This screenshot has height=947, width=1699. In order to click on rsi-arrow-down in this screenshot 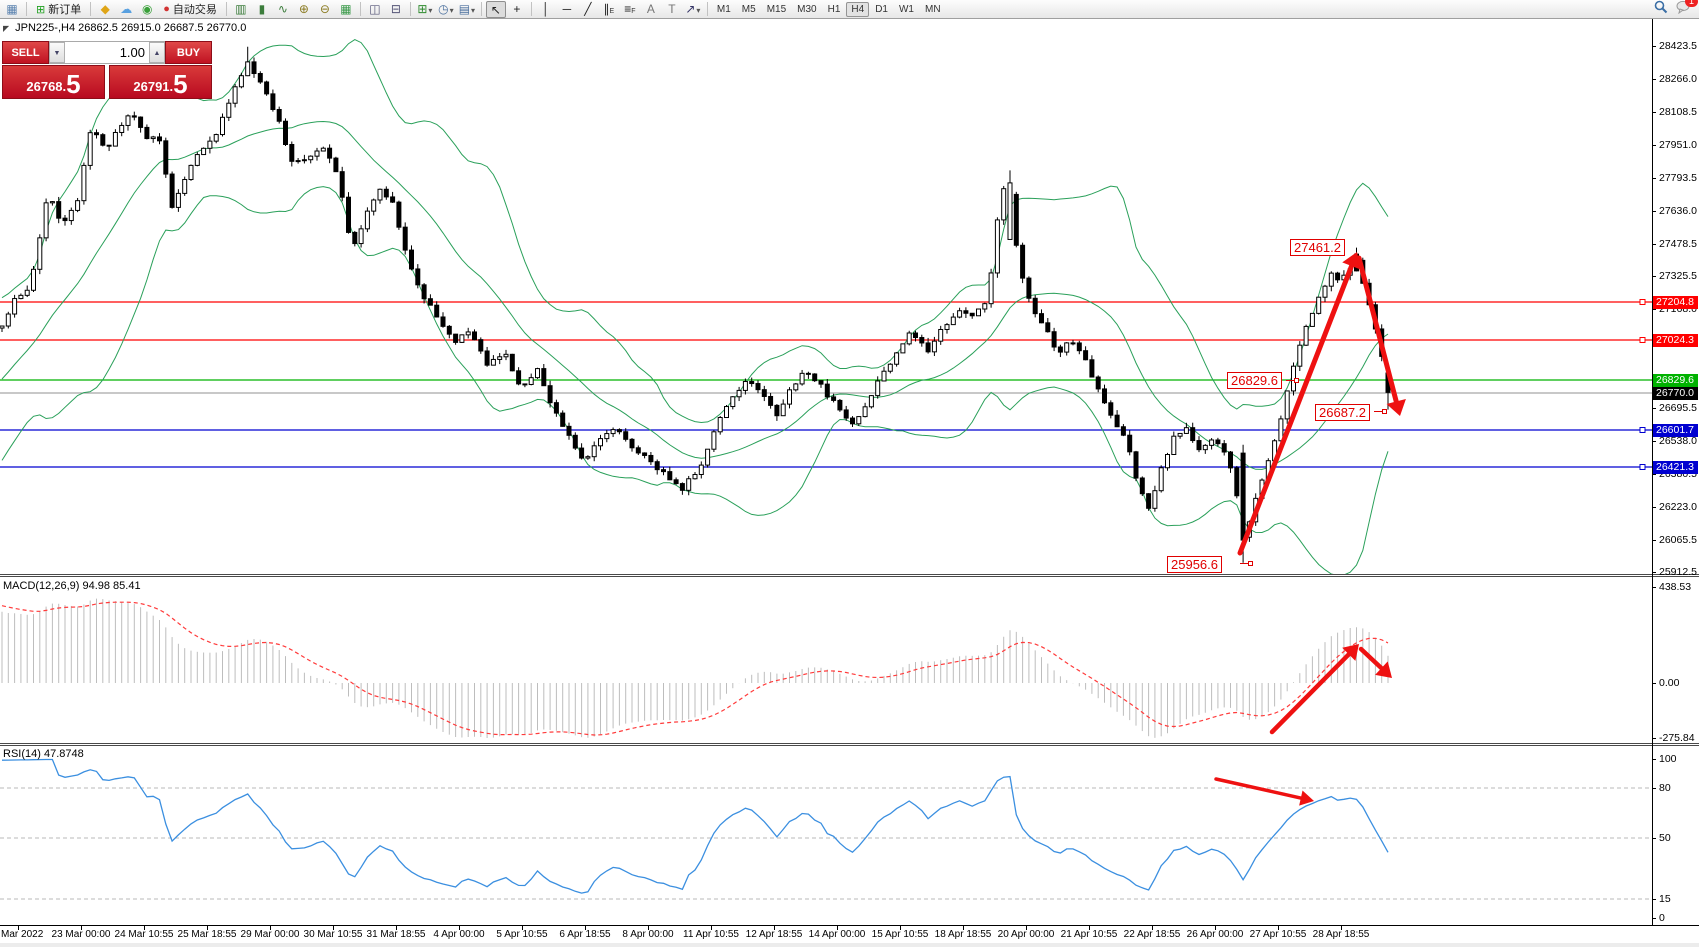, I will do `click(1258, 788)`.